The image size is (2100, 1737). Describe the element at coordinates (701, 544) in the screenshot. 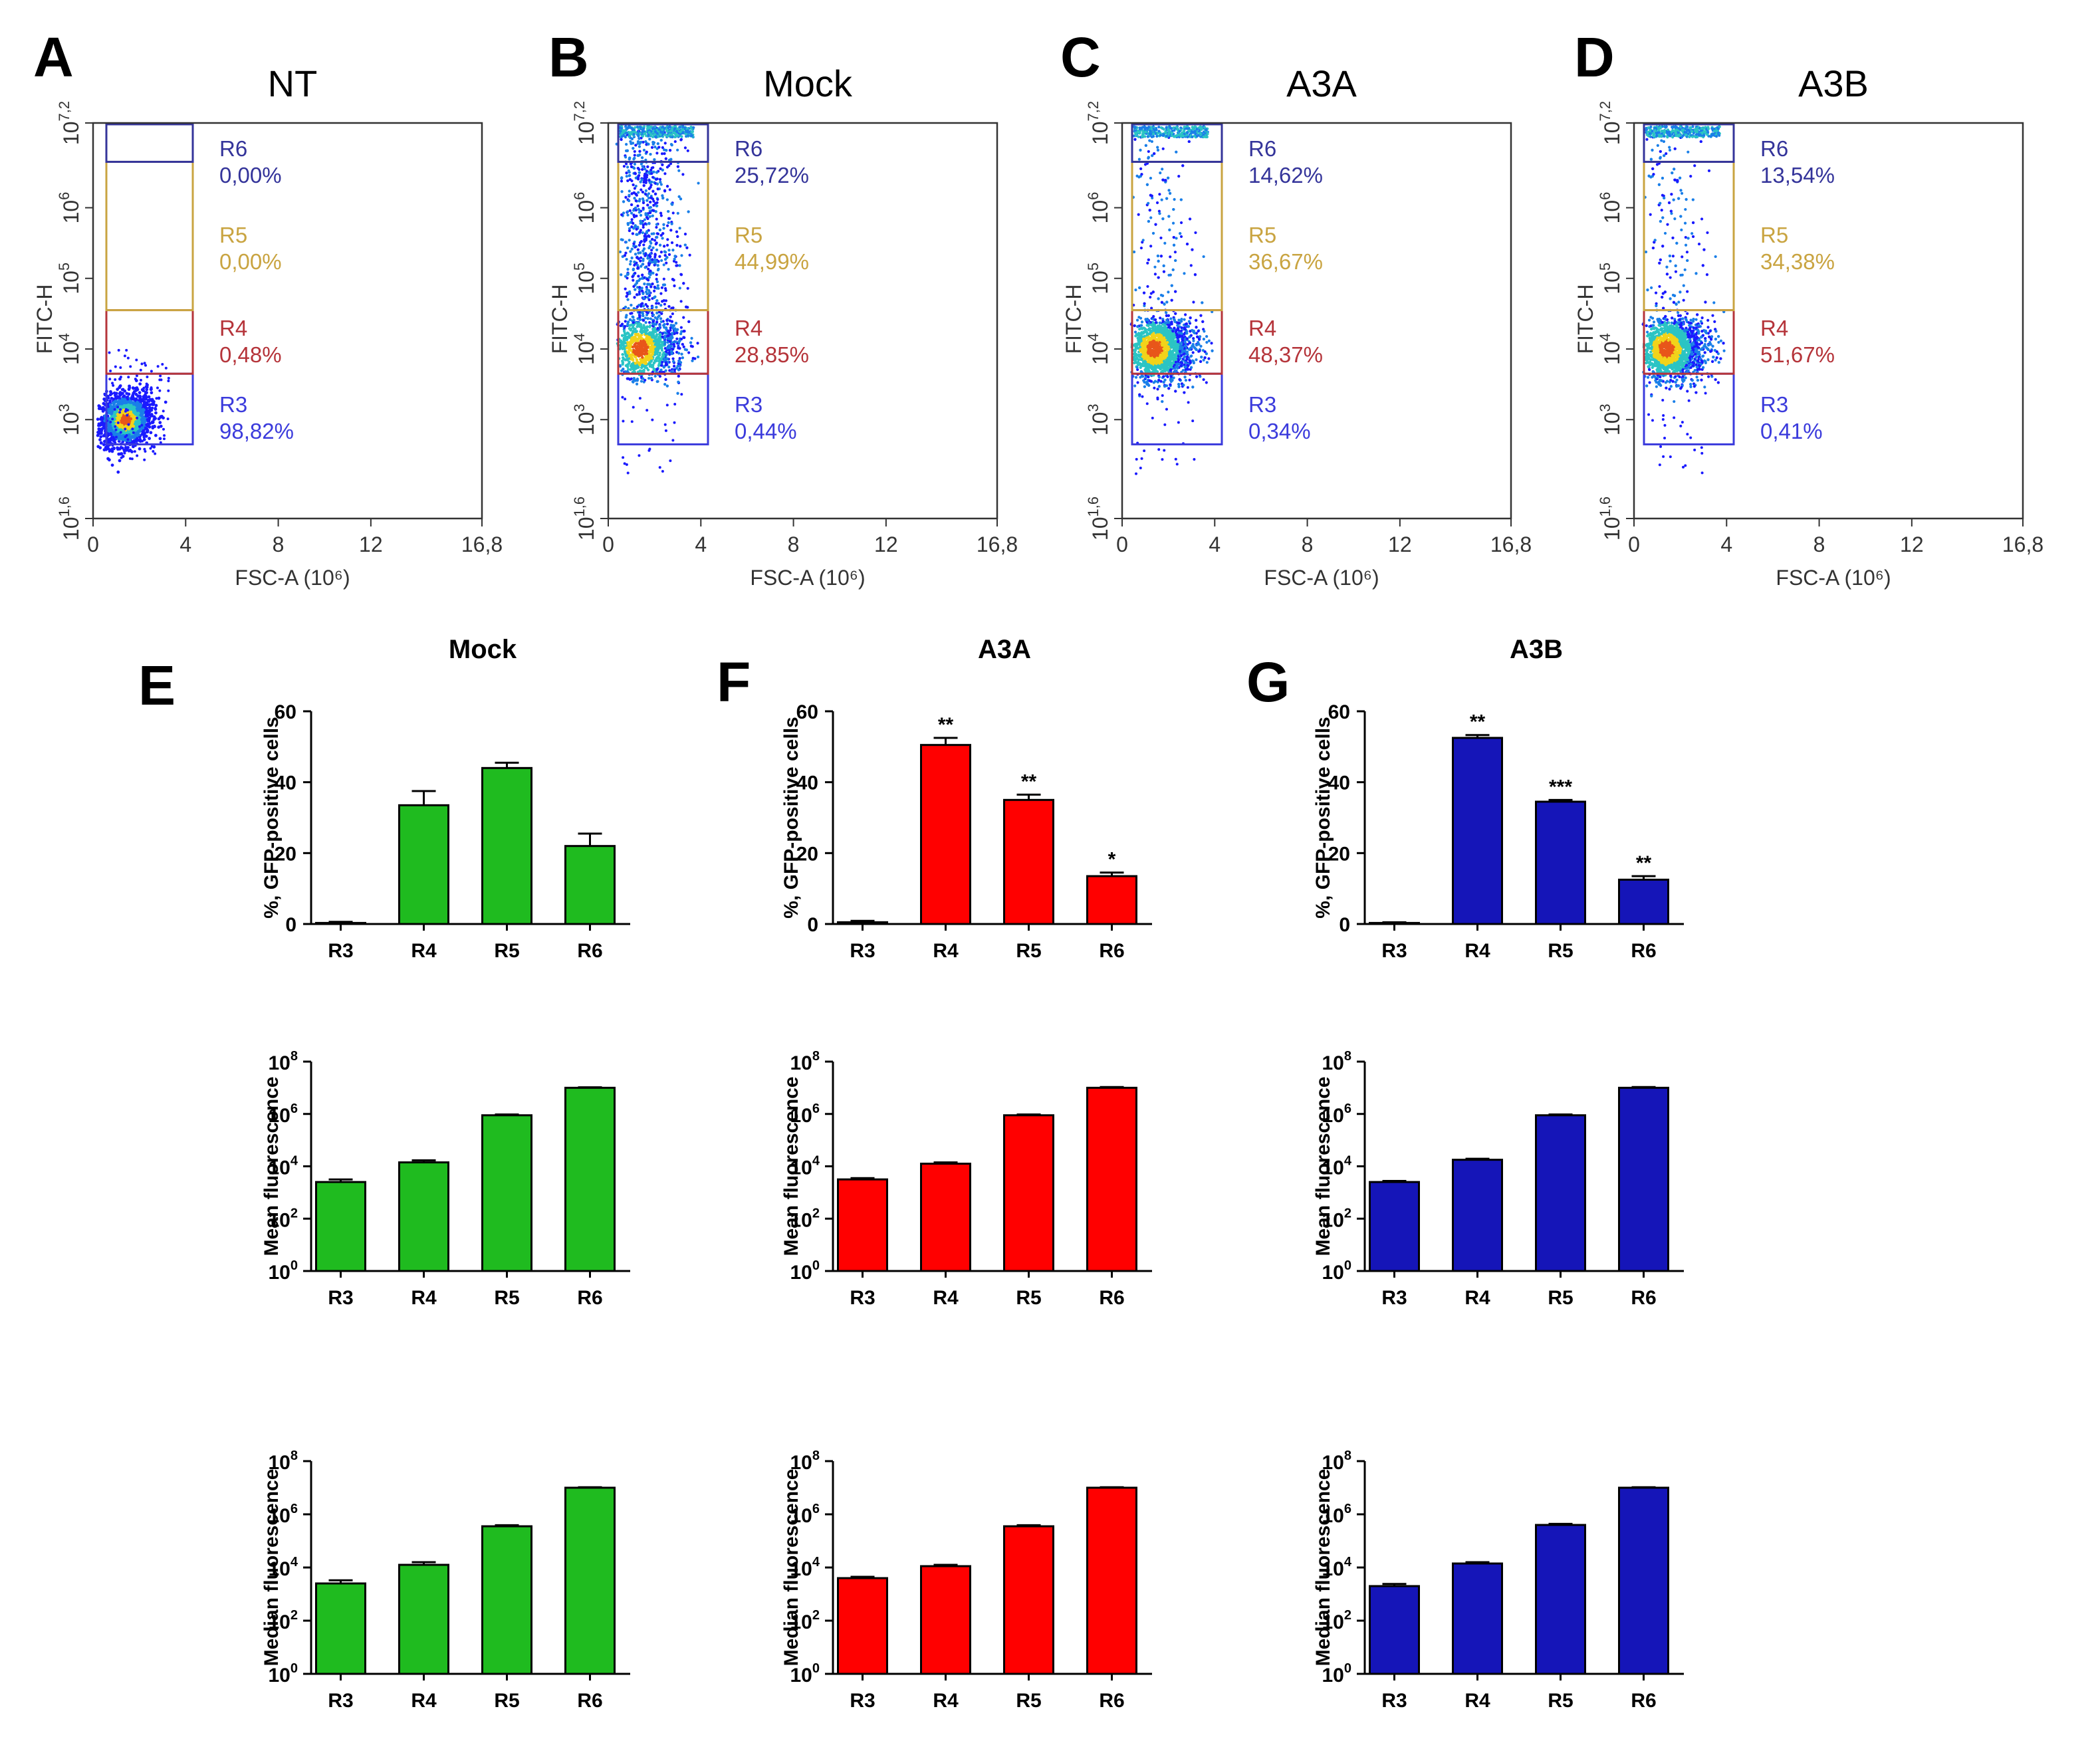

I see `x-tick-label: 4` at that location.